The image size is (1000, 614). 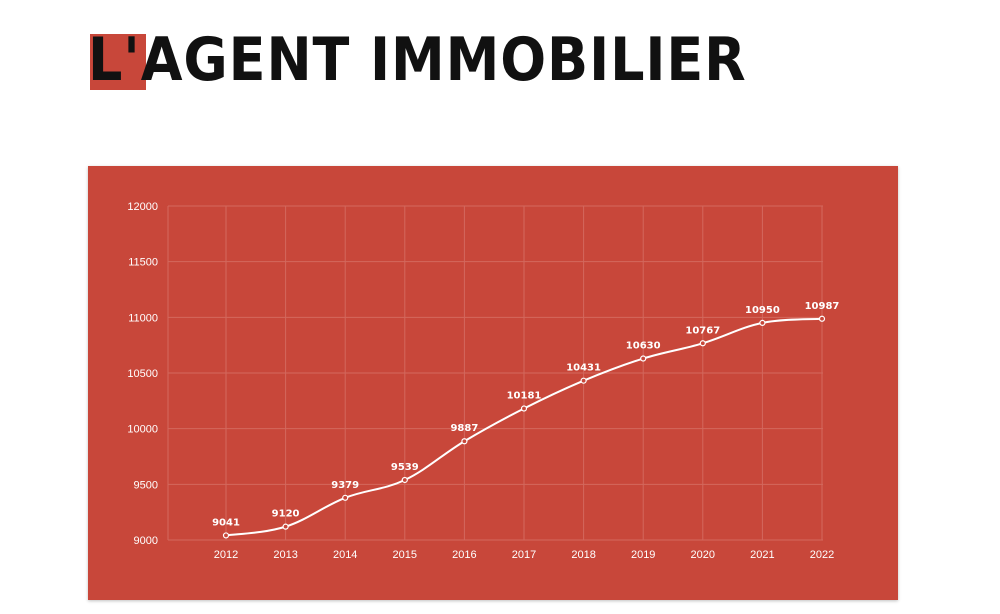 I want to click on data-label: 10987, so click(x=822, y=306).